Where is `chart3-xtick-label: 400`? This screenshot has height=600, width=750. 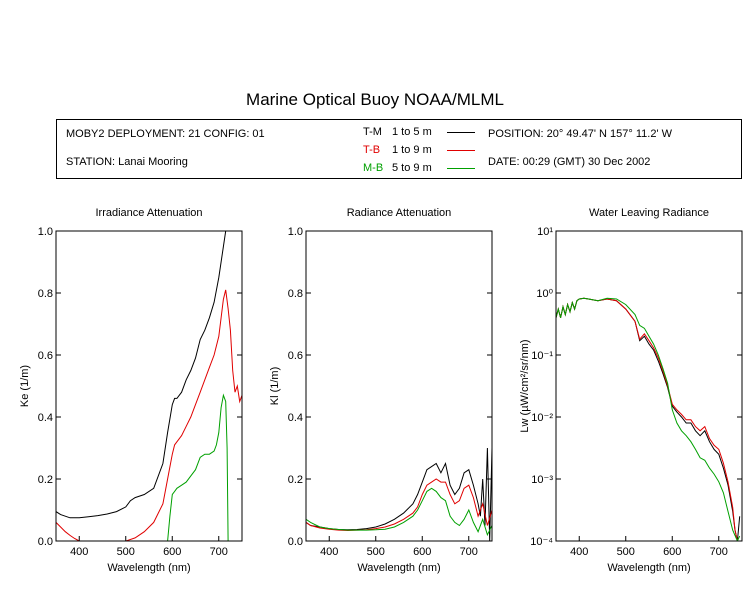
chart3-xtick-label: 400 is located at coordinates (579, 552).